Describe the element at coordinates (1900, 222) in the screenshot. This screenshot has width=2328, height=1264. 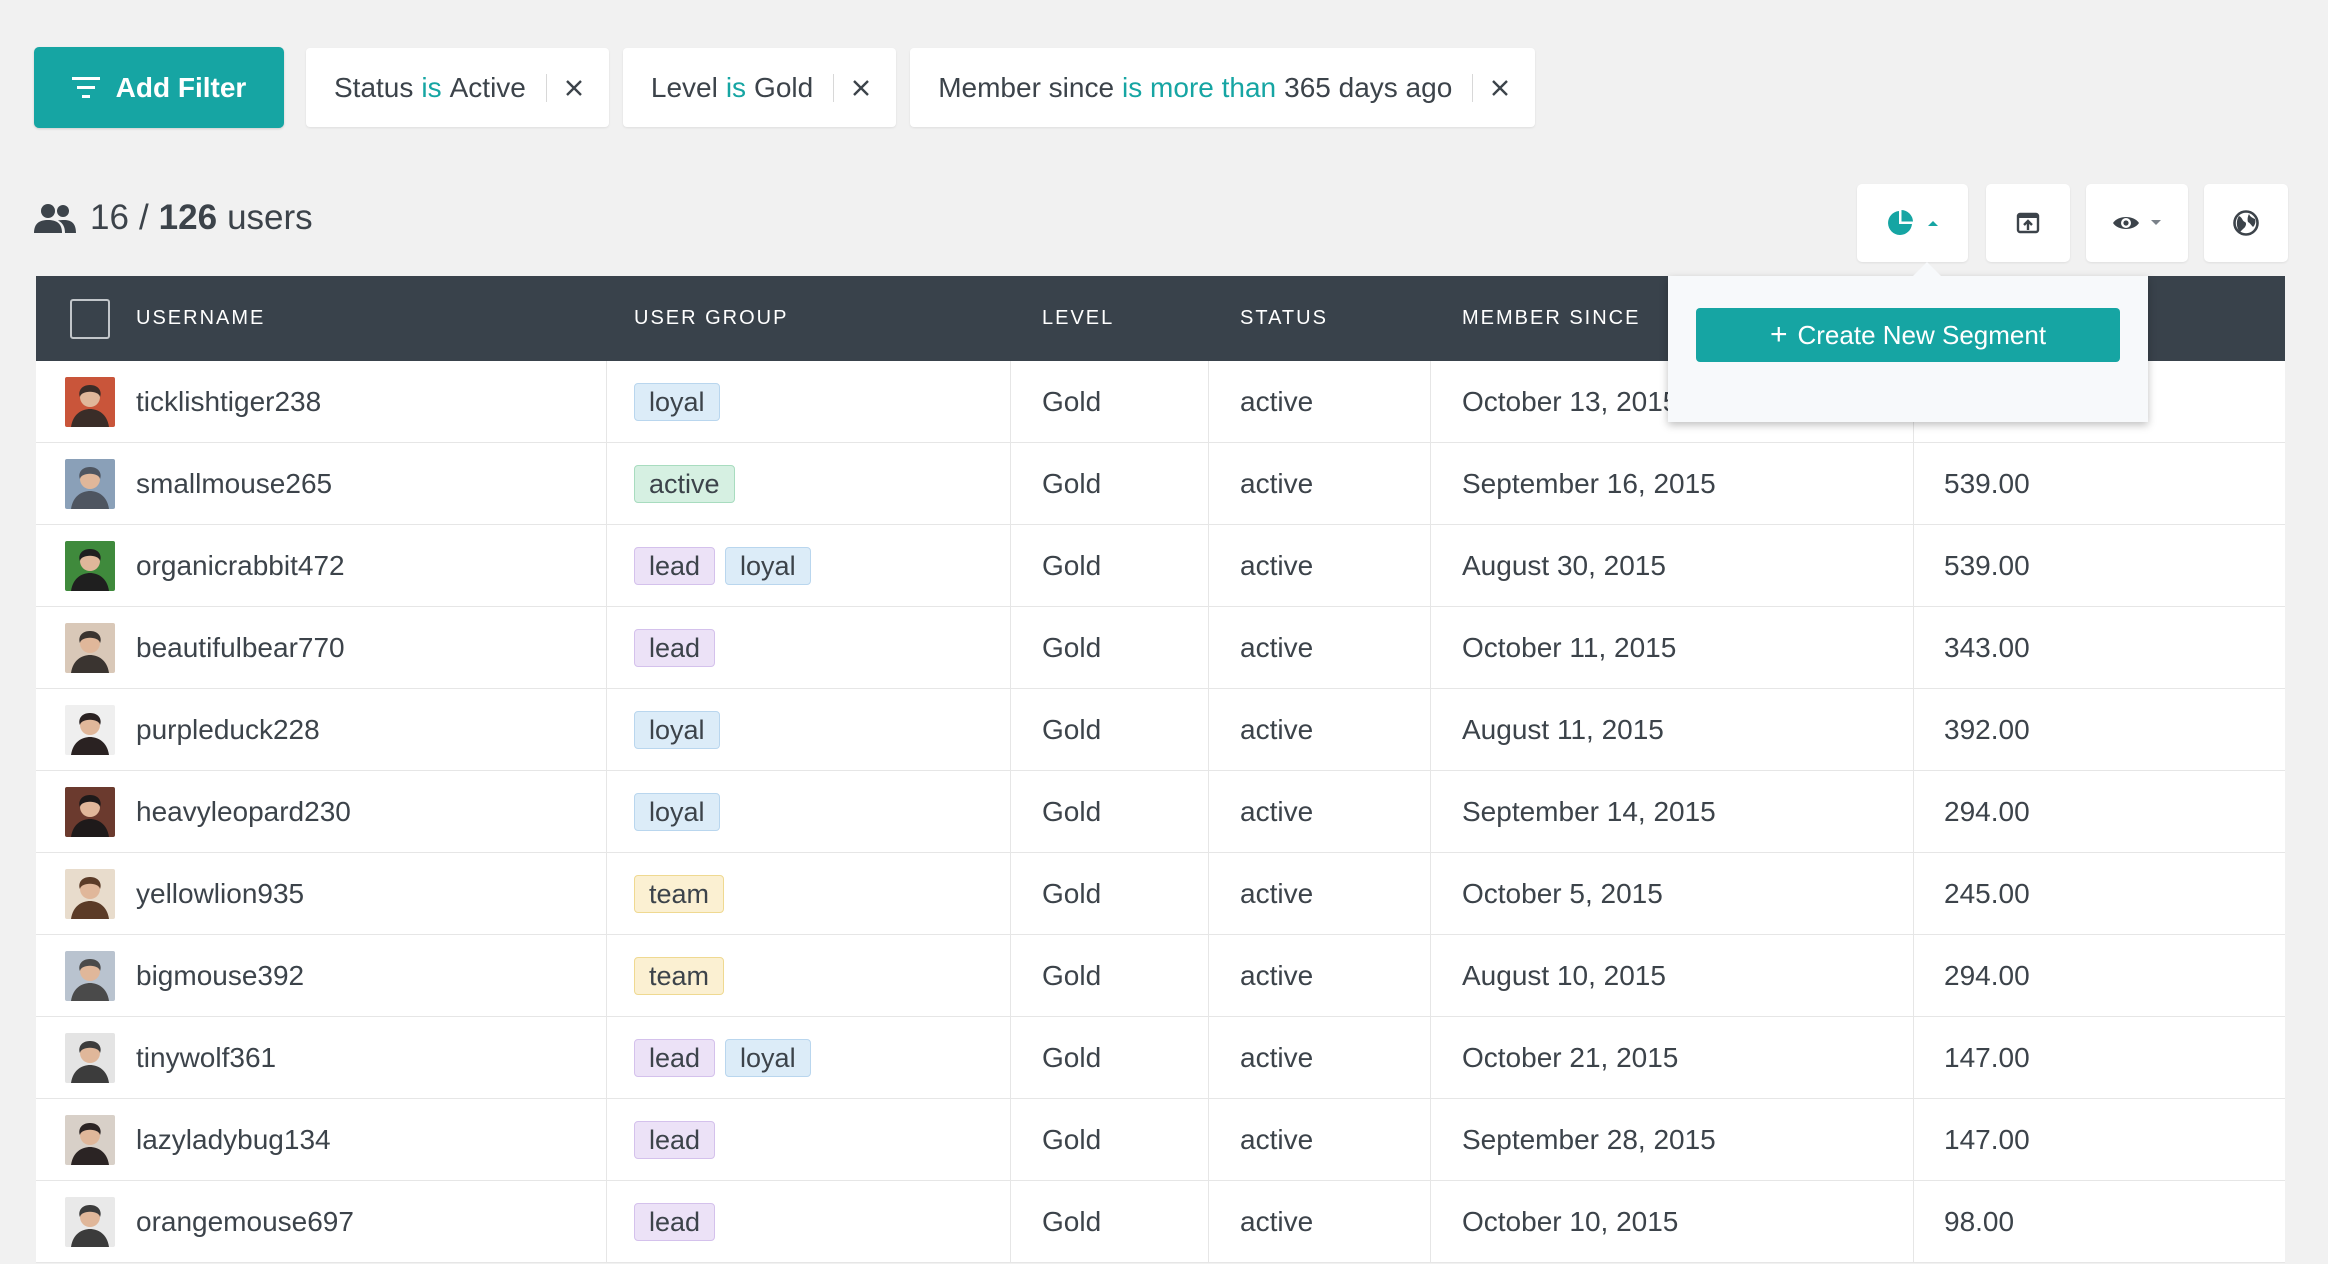
I see `segment-pie-icon` at that location.